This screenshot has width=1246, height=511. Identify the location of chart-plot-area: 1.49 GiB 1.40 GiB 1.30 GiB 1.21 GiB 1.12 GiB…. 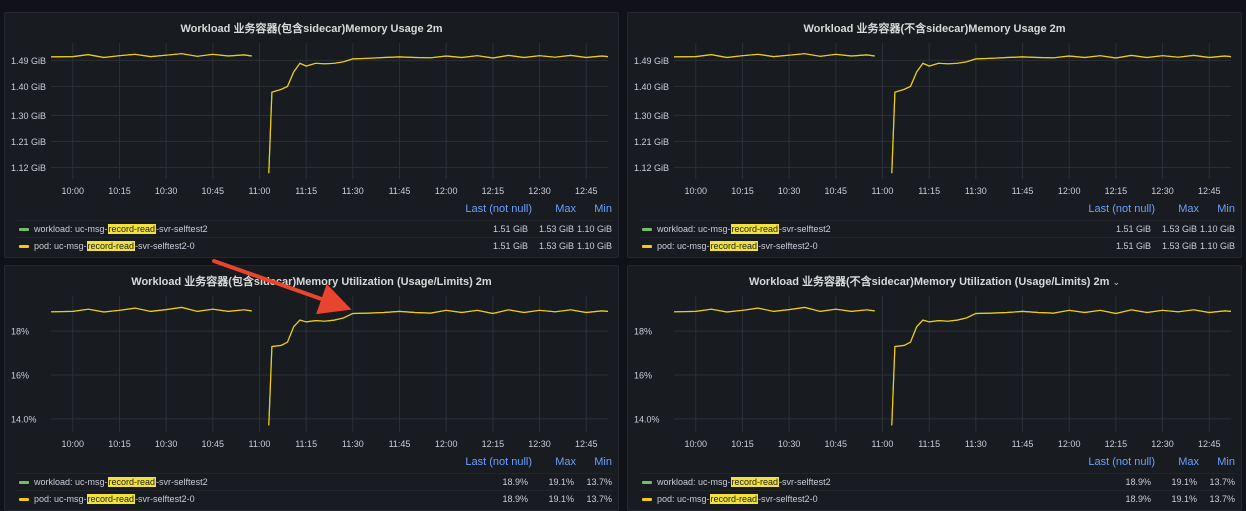
(933, 119).